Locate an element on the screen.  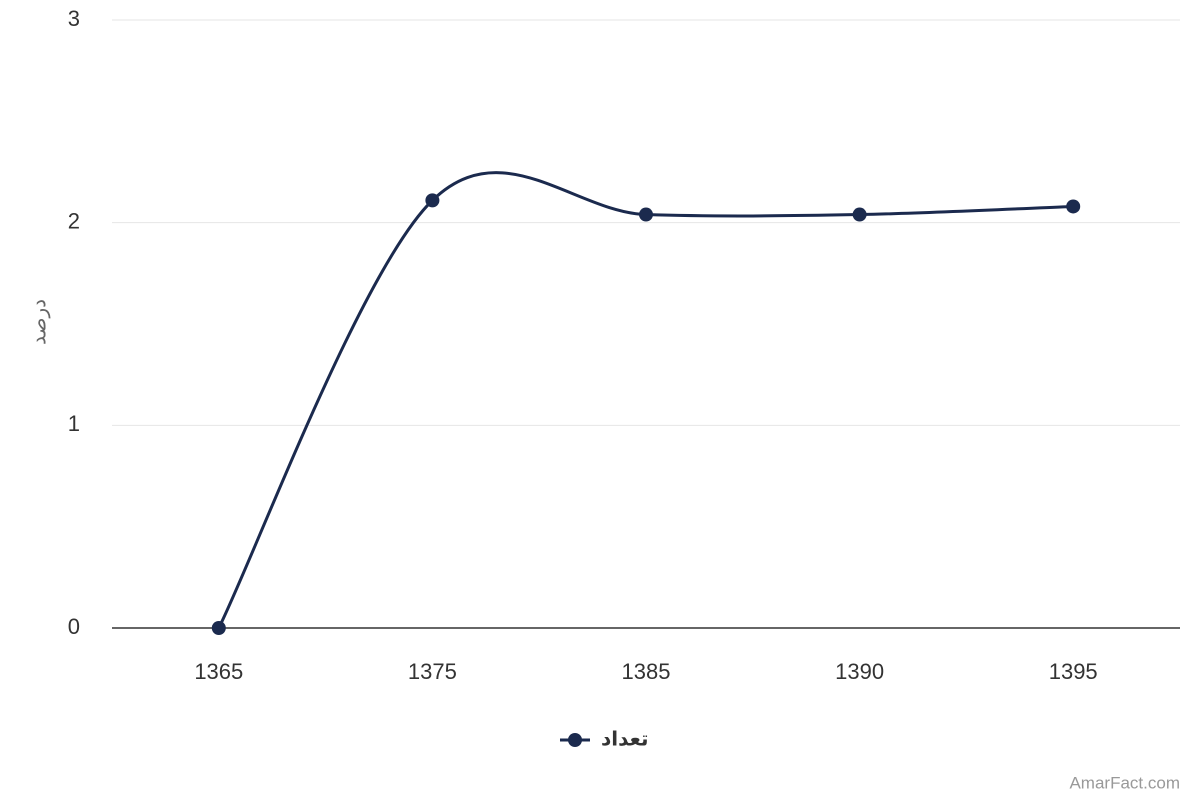
legend-marker is located at coordinates (575, 740).